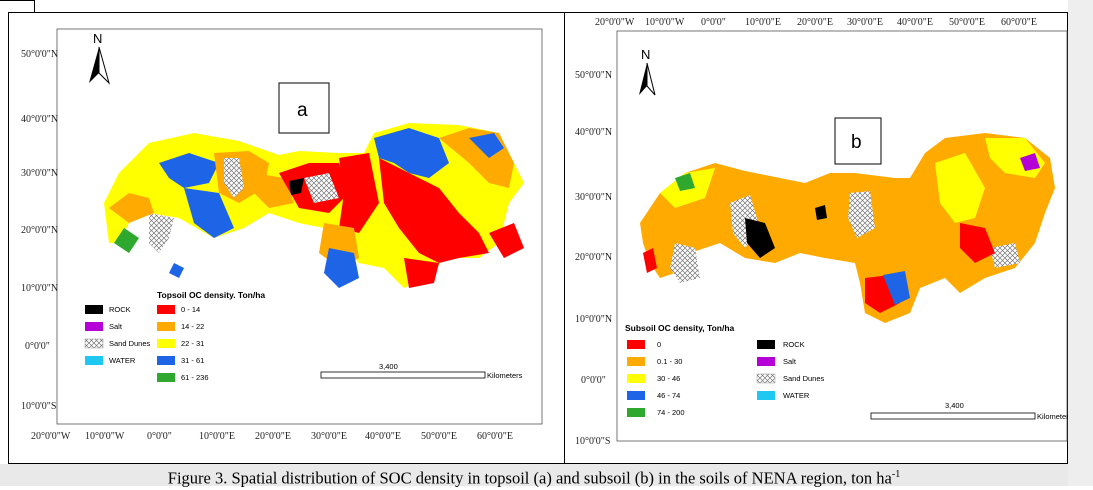 Image resolution: width=1093 pixels, height=490 pixels. What do you see at coordinates (969, 411) in the screenshot?
I see `map-b-scale-bar: 3,400 Kilometers` at bounding box center [969, 411].